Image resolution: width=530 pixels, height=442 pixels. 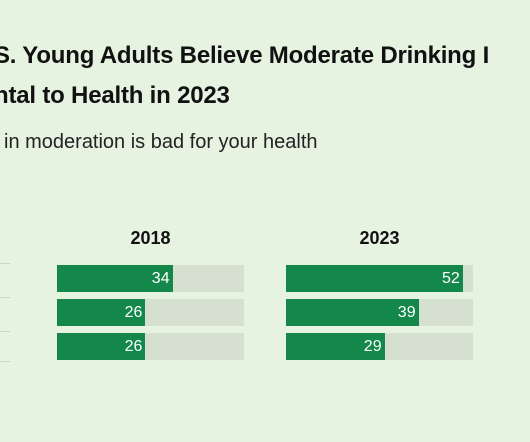 I want to click on bar-value-label: 52, so click(x=451, y=278).